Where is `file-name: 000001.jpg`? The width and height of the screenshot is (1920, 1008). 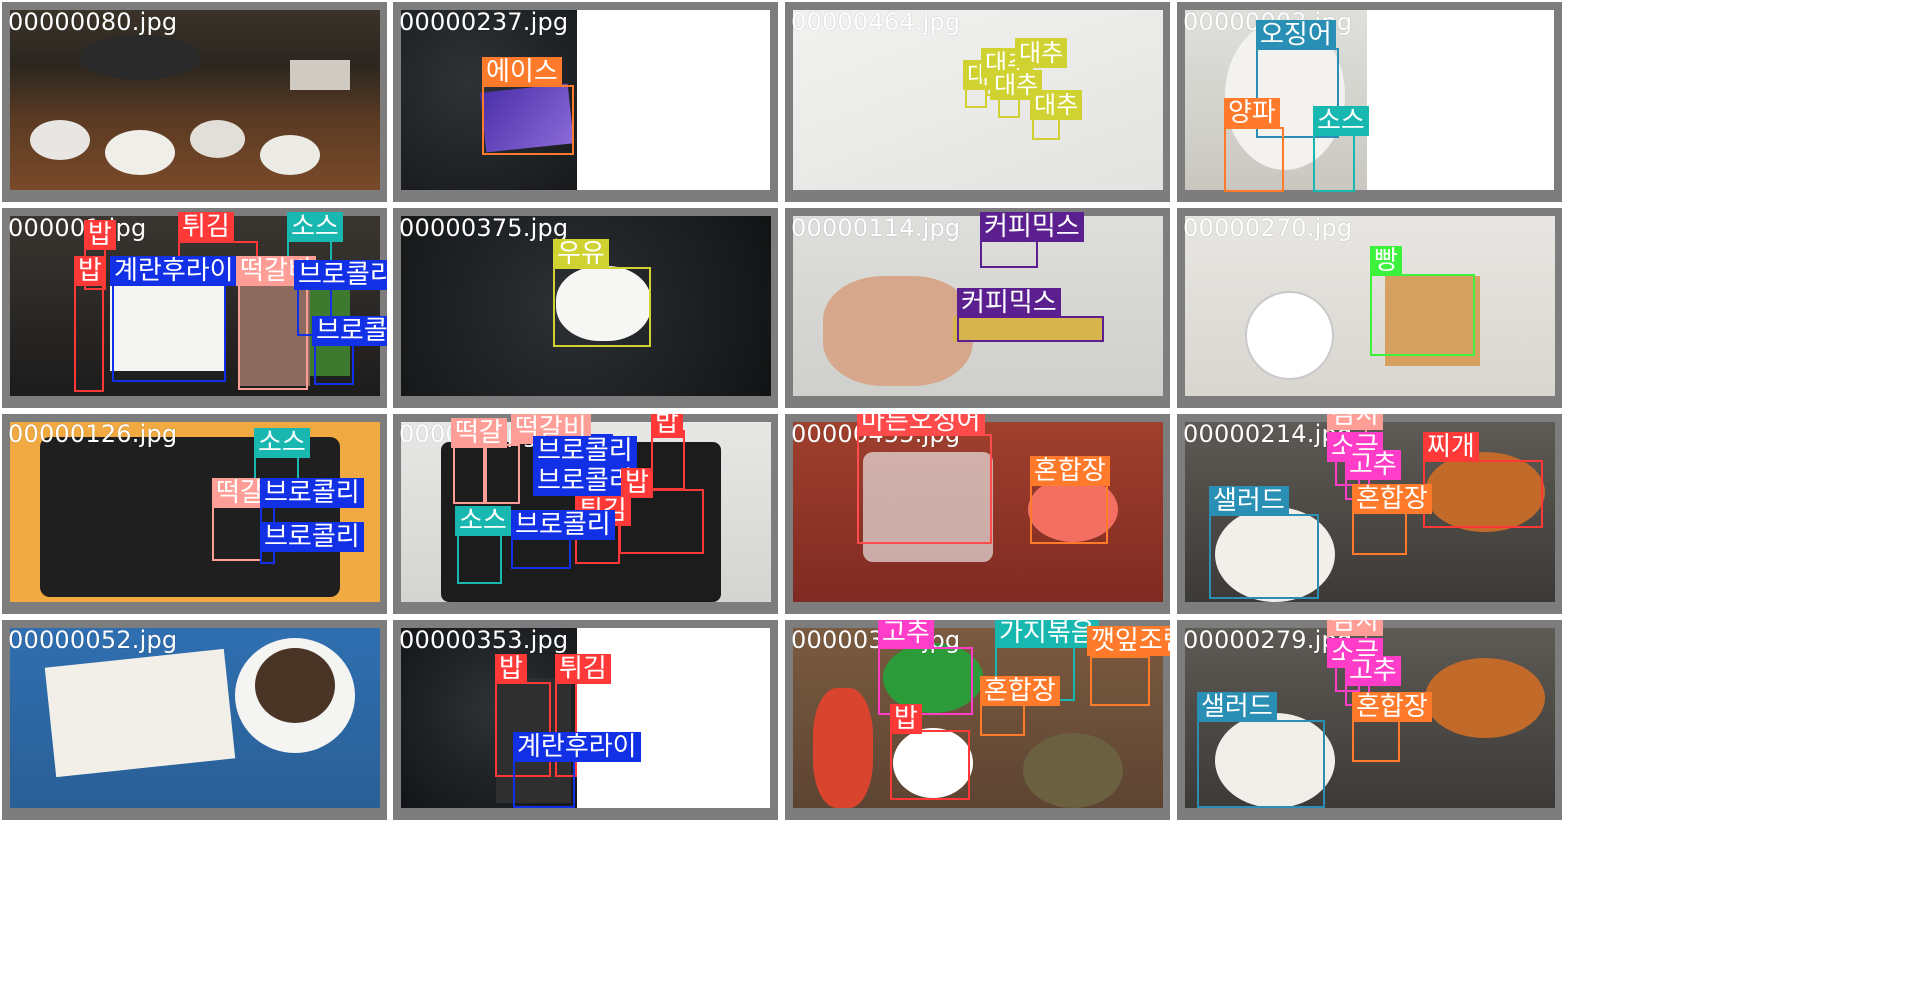 file-name: 000001.jpg is located at coordinates (77, 228).